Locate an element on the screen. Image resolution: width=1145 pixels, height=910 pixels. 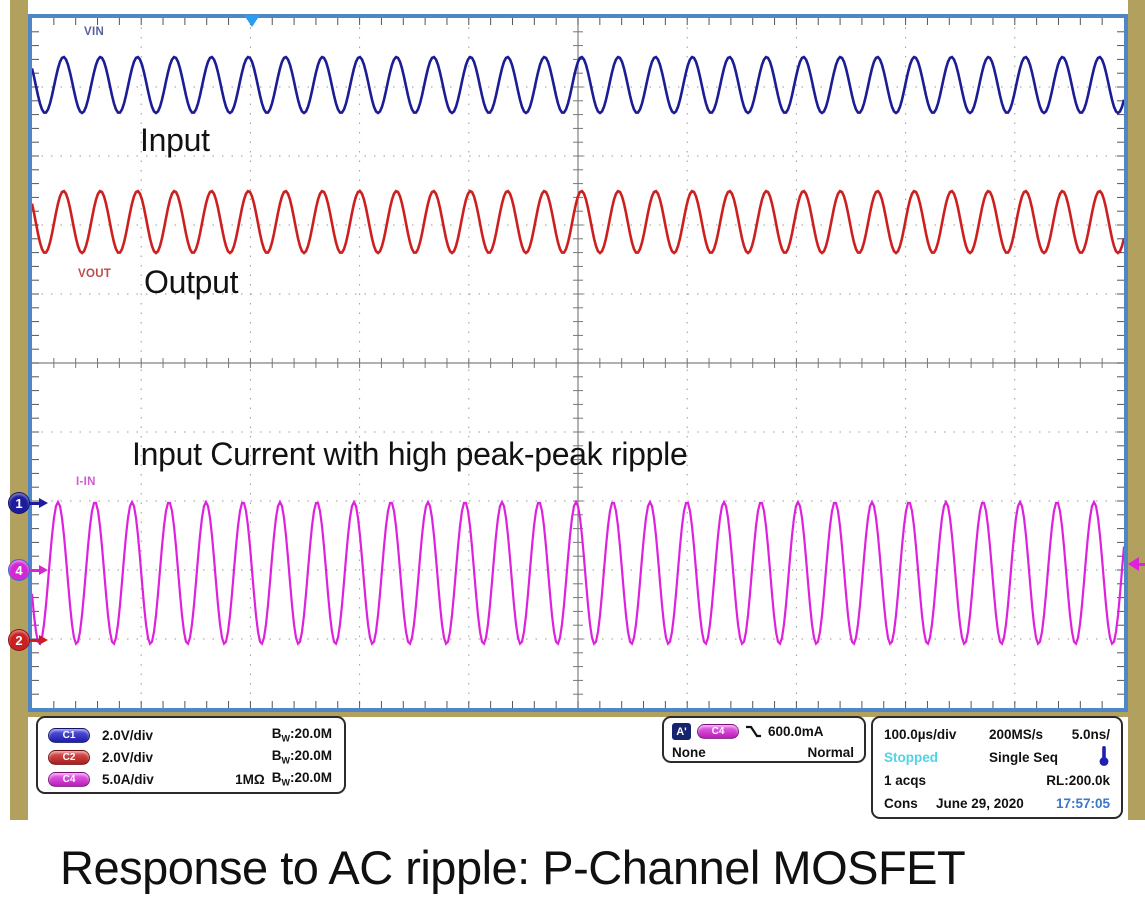
channel-4-arrow-icon is located at coordinates (43, 570).